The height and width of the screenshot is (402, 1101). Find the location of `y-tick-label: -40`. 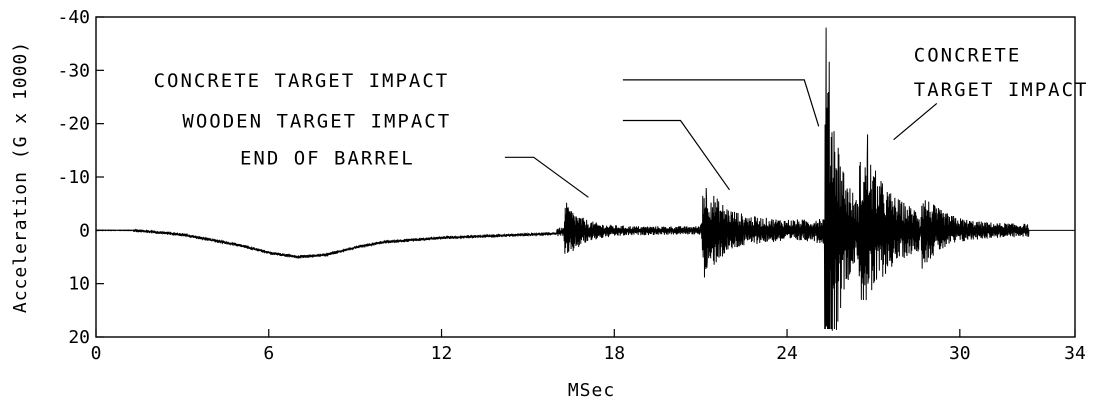

y-tick-label: -40 is located at coordinates (73, 17).